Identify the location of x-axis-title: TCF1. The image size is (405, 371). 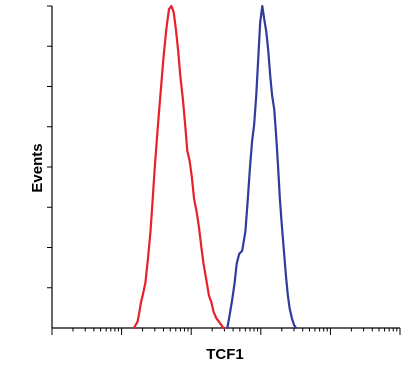
(225, 354).